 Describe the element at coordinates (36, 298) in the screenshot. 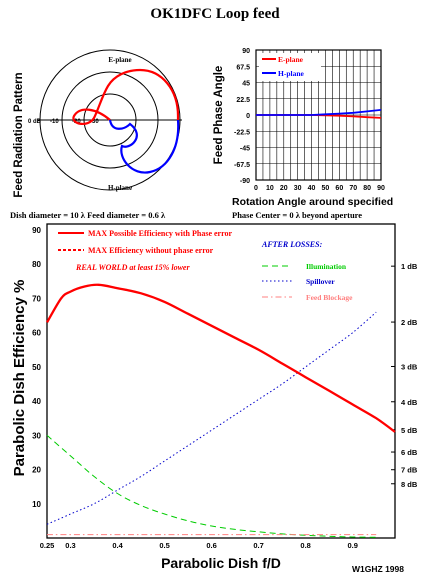

I see `main-y-tick-label: 70` at that location.